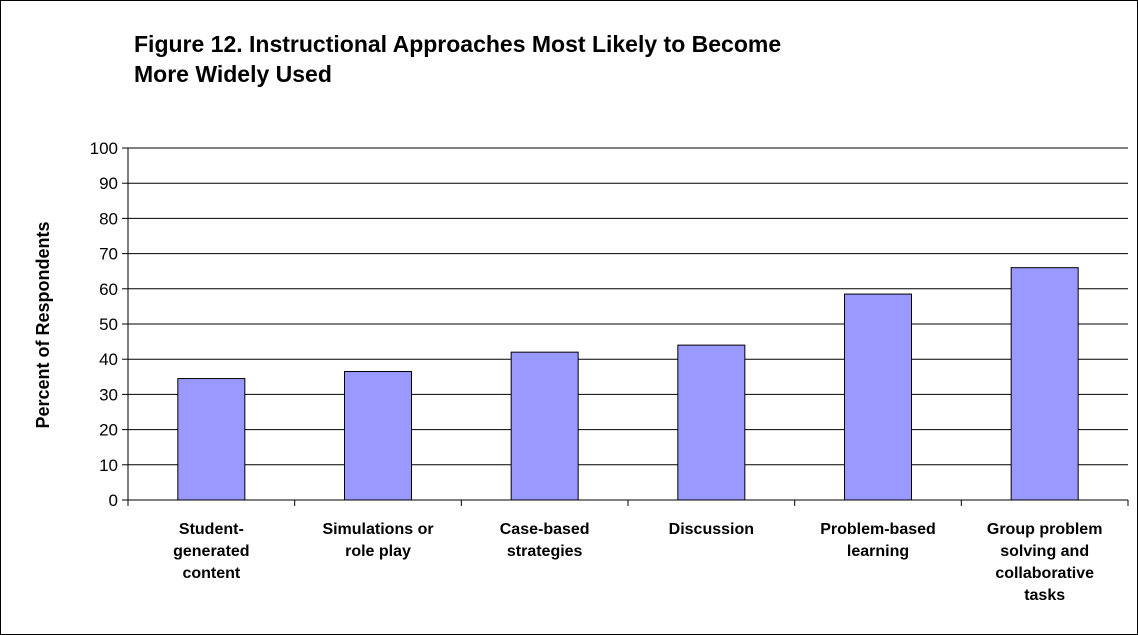 This screenshot has width=1138, height=635. I want to click on y-tick-label: 50, so click(108, 324).